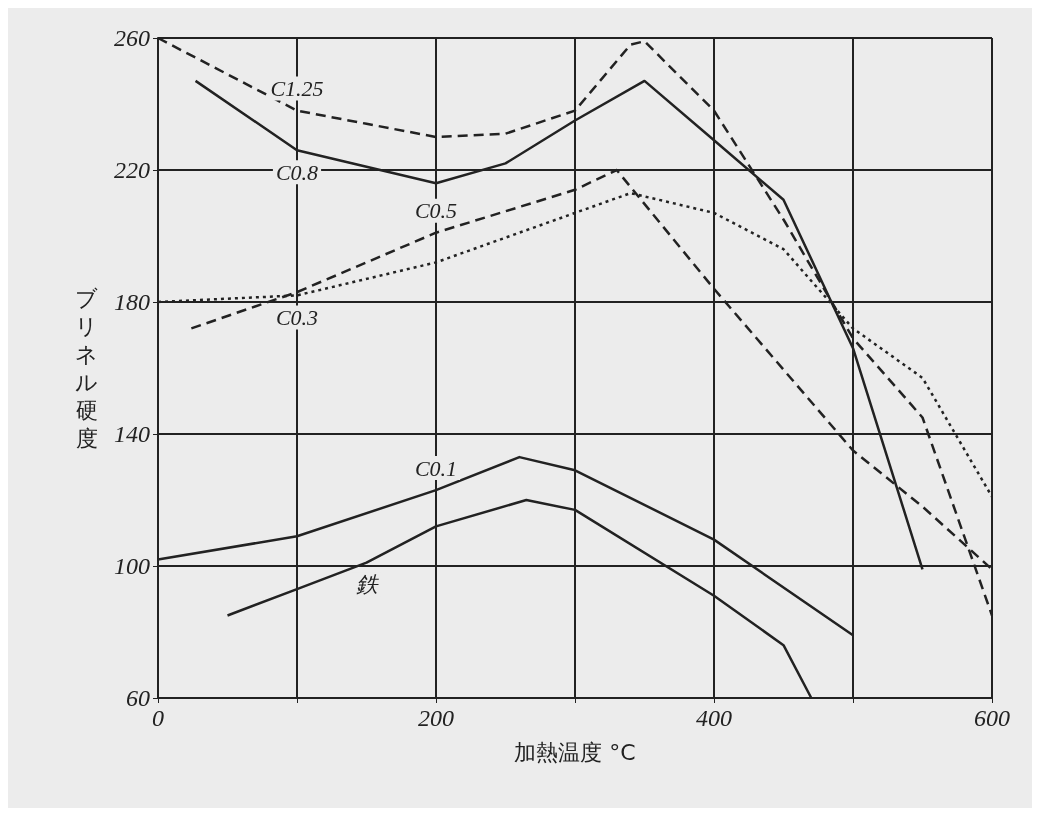 This screenshot has width=1044, height=819. What do you see at coordinates (297, 89) in the screenshot?
I see `series-label: C1.25` at bounding box center [297, 89].